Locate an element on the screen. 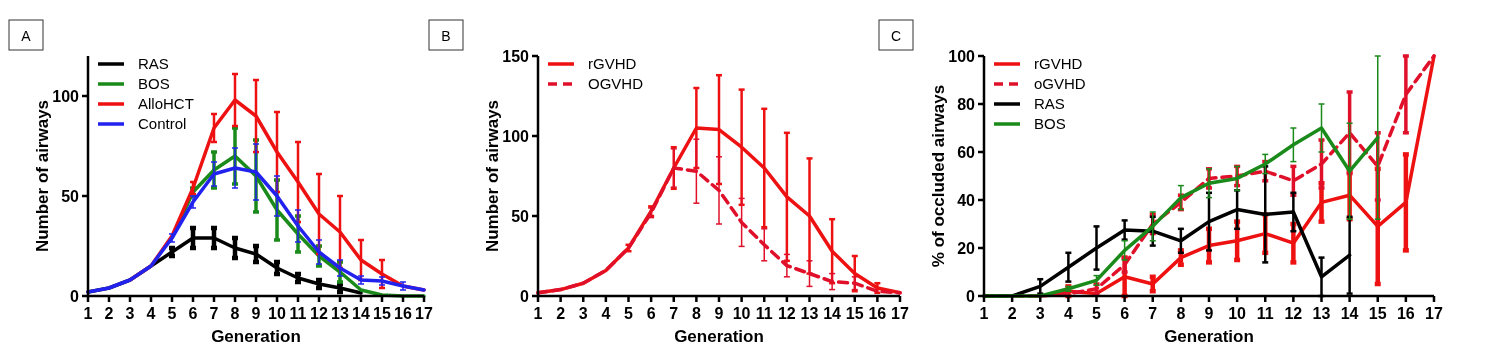 The width and height of the screenshot is (1511, 361). y-tick-label: 60 is located at coordinates (966, 152).